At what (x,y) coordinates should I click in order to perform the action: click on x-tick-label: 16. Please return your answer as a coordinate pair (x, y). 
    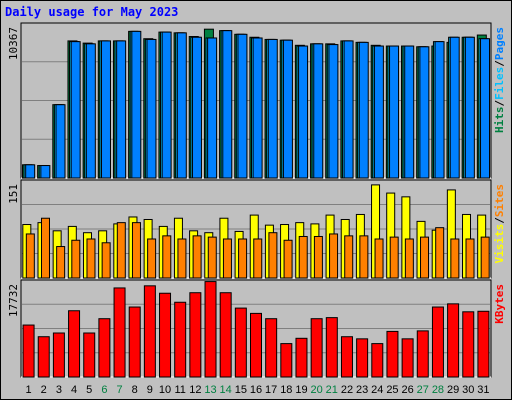
    Looking at the image, I should click on (256, 390).